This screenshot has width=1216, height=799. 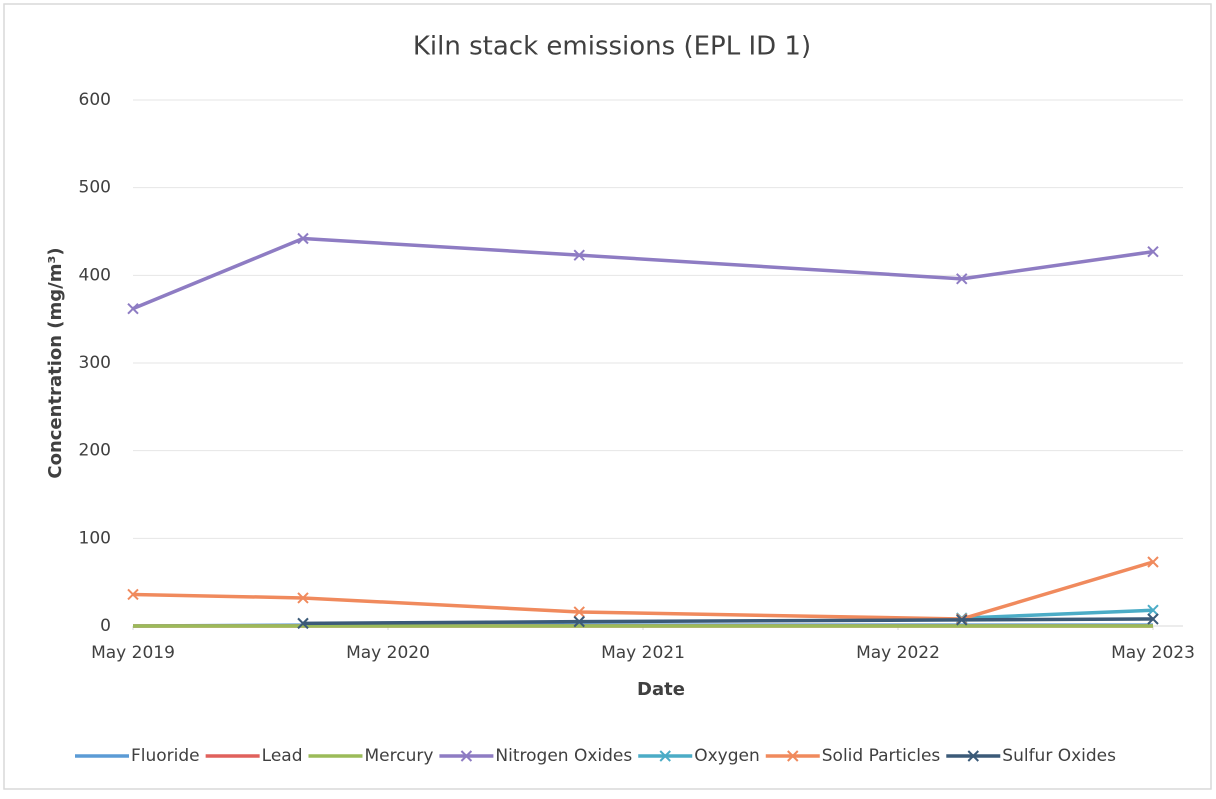 I want to click on legend-label: Mercury, so click(x=398, y=756).